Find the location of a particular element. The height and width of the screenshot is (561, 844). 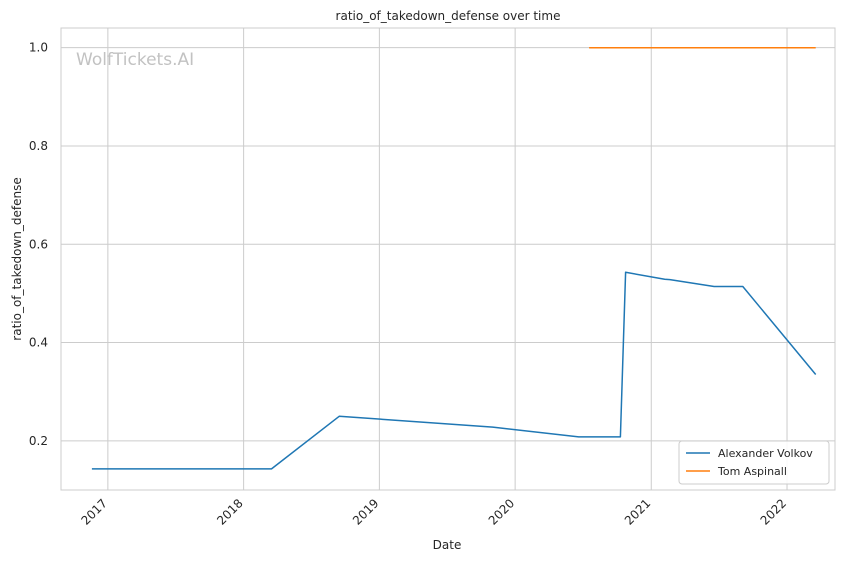

y-tick-label: 0.6 is located at coordinates (38, 244).